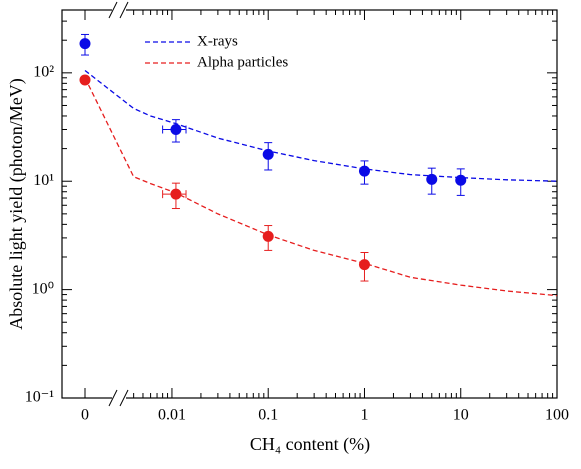 The image size is (581, 469). What do you see at coordinates (217, 41) in the screenshot?
I see `legend-label: X-rays` at bounding box center [217, 41].